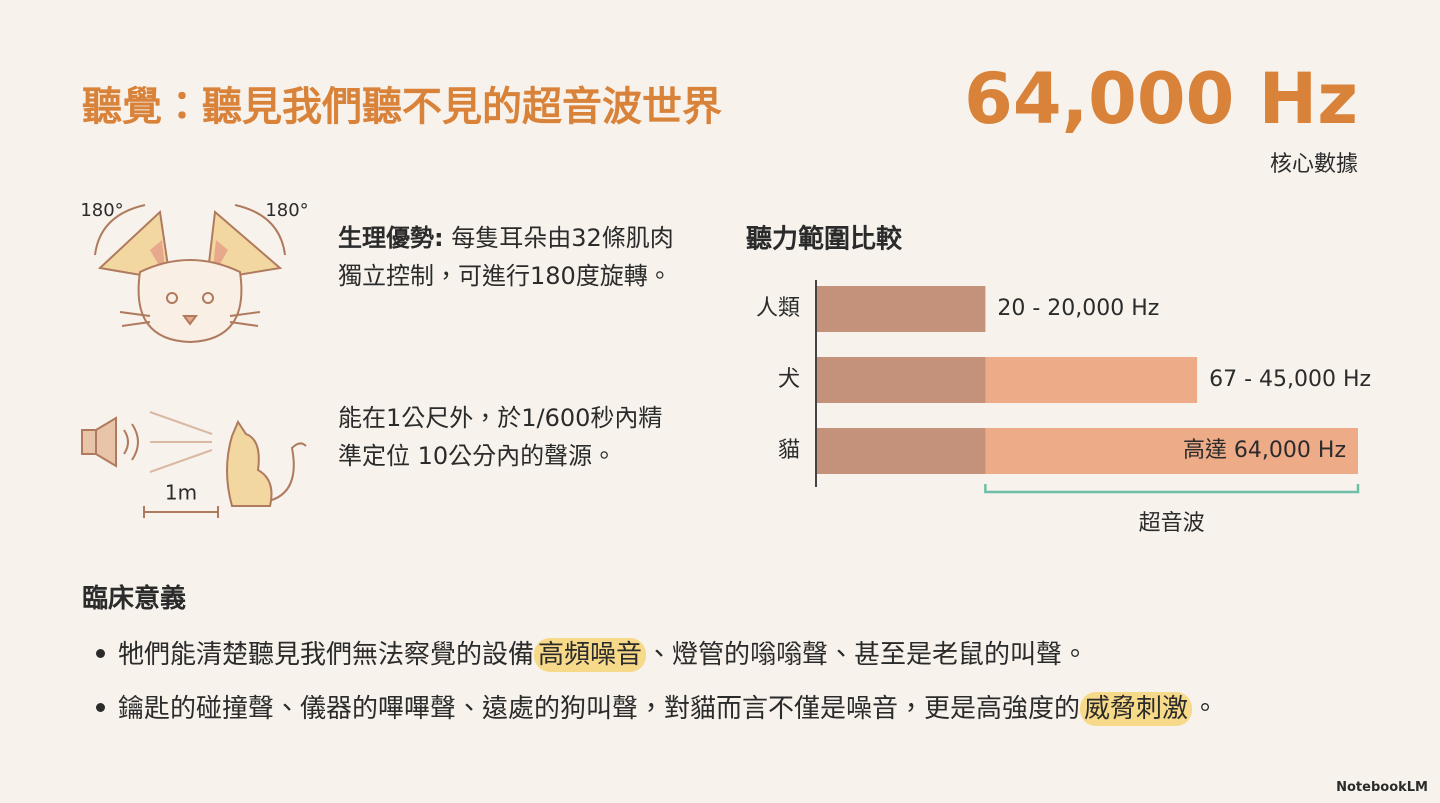  Describe the element at coordinates (181, 493) in the screenshot. I see `distance-label: 1m` at that location.